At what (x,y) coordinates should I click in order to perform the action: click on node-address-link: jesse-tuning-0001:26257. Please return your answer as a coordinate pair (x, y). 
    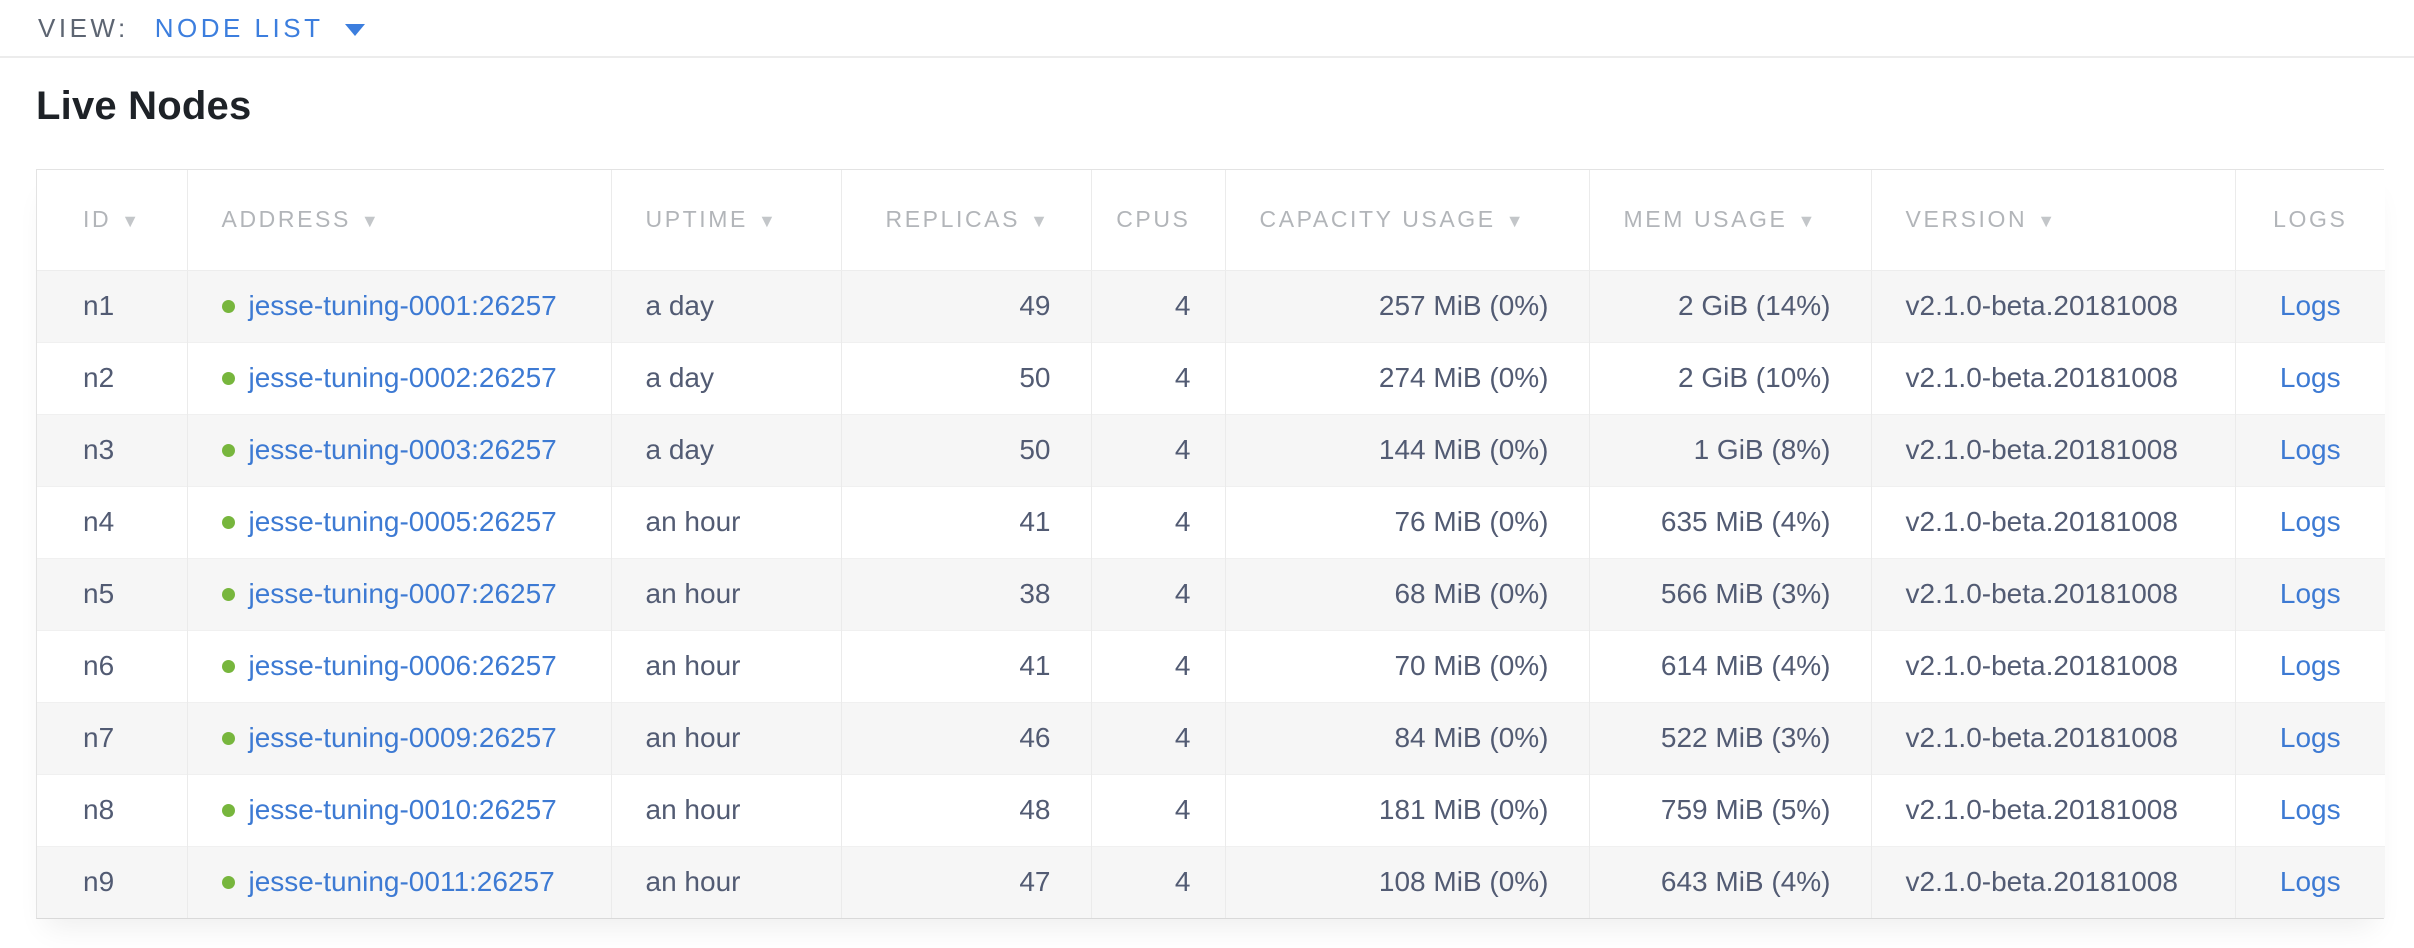
    Looking at the image, I should click on (402, 305).